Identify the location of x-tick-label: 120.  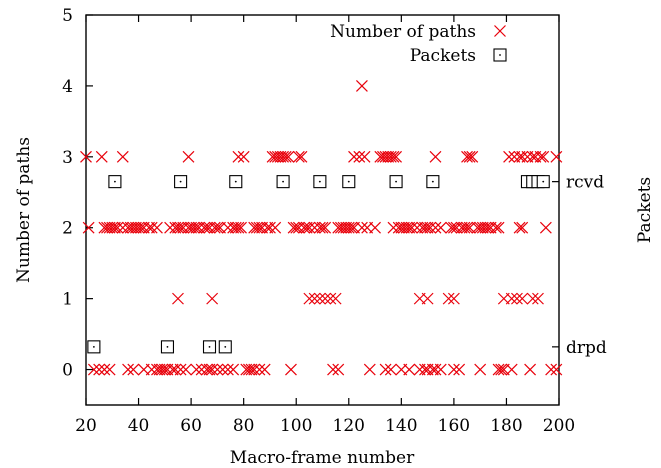
(349, 426).